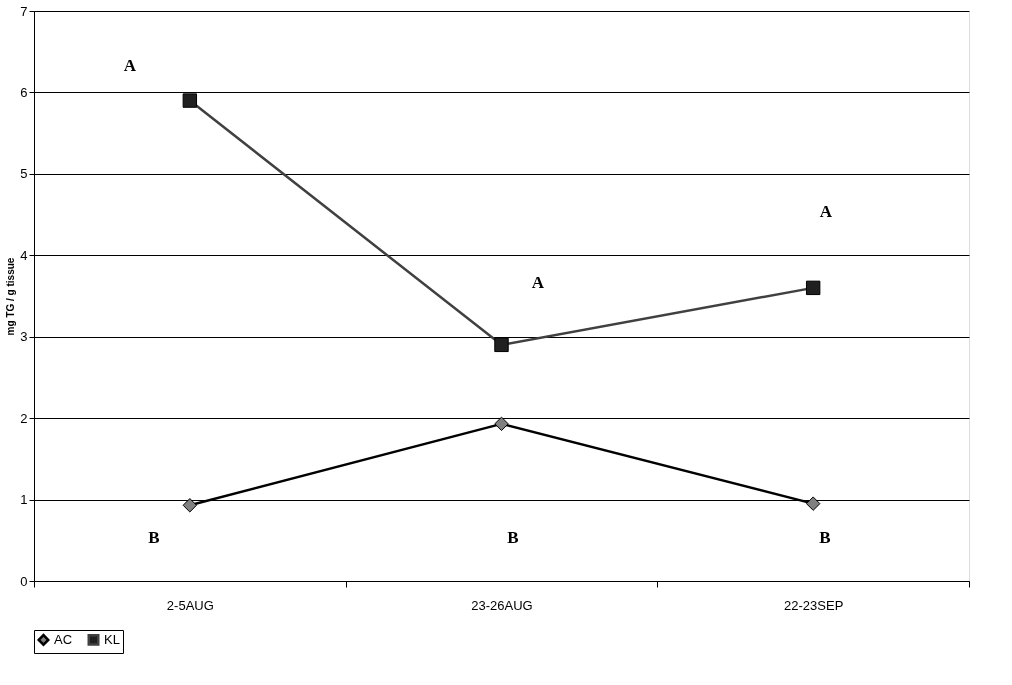 The image size is (1012, 685). I want to click on x-tick-label: 23-26AUG, so click(502, 605).